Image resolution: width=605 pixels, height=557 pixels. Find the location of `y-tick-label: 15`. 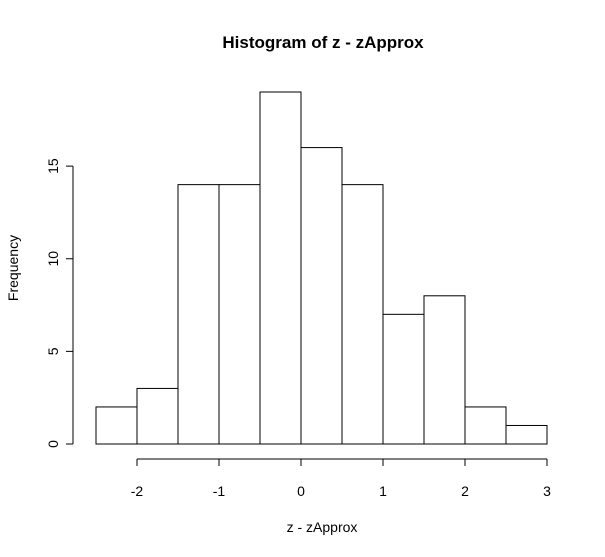

y-tick-label: 15 is located at coordinates (53, 166).